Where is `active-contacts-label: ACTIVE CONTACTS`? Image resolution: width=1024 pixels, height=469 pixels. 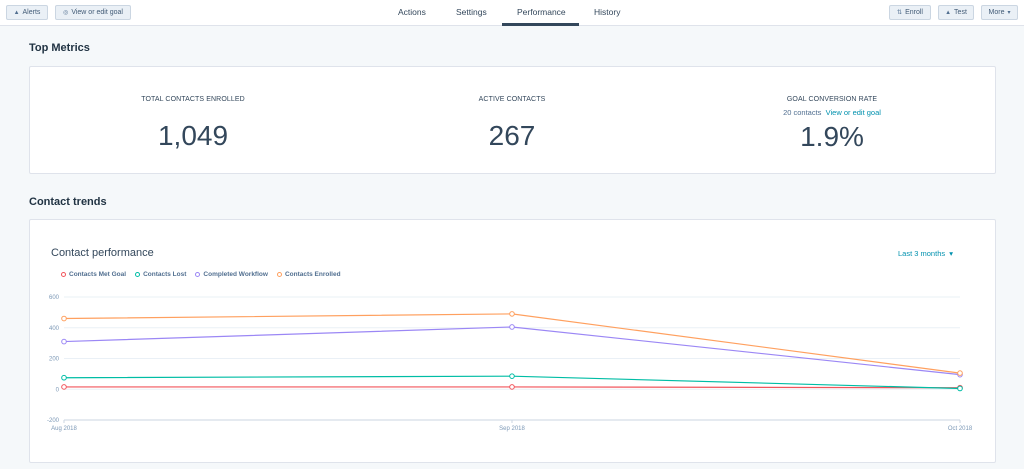
active-contacts-label: ACTIVE CONTACTS is located at coordinates (512, 99).